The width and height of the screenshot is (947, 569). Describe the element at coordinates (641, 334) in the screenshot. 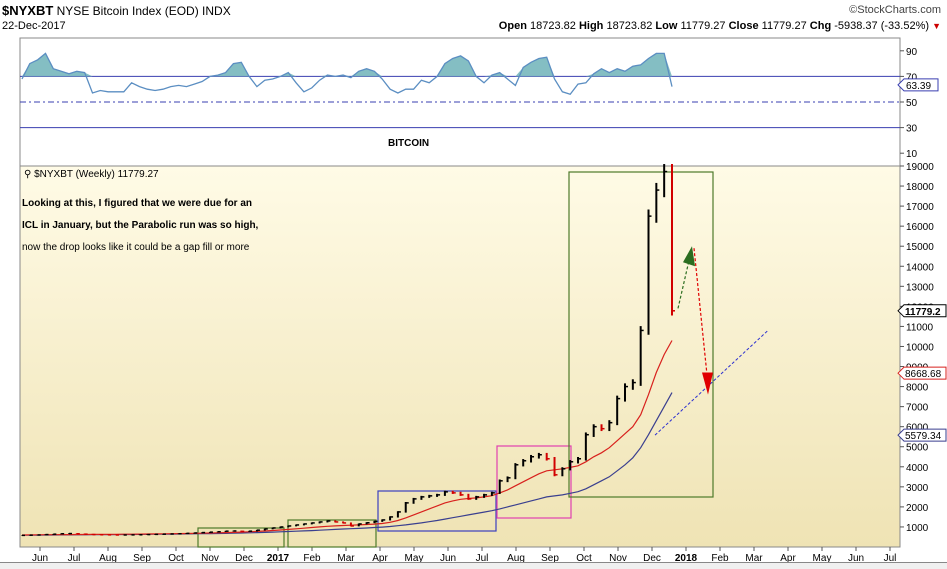

I see `parabolic-box` at that location.